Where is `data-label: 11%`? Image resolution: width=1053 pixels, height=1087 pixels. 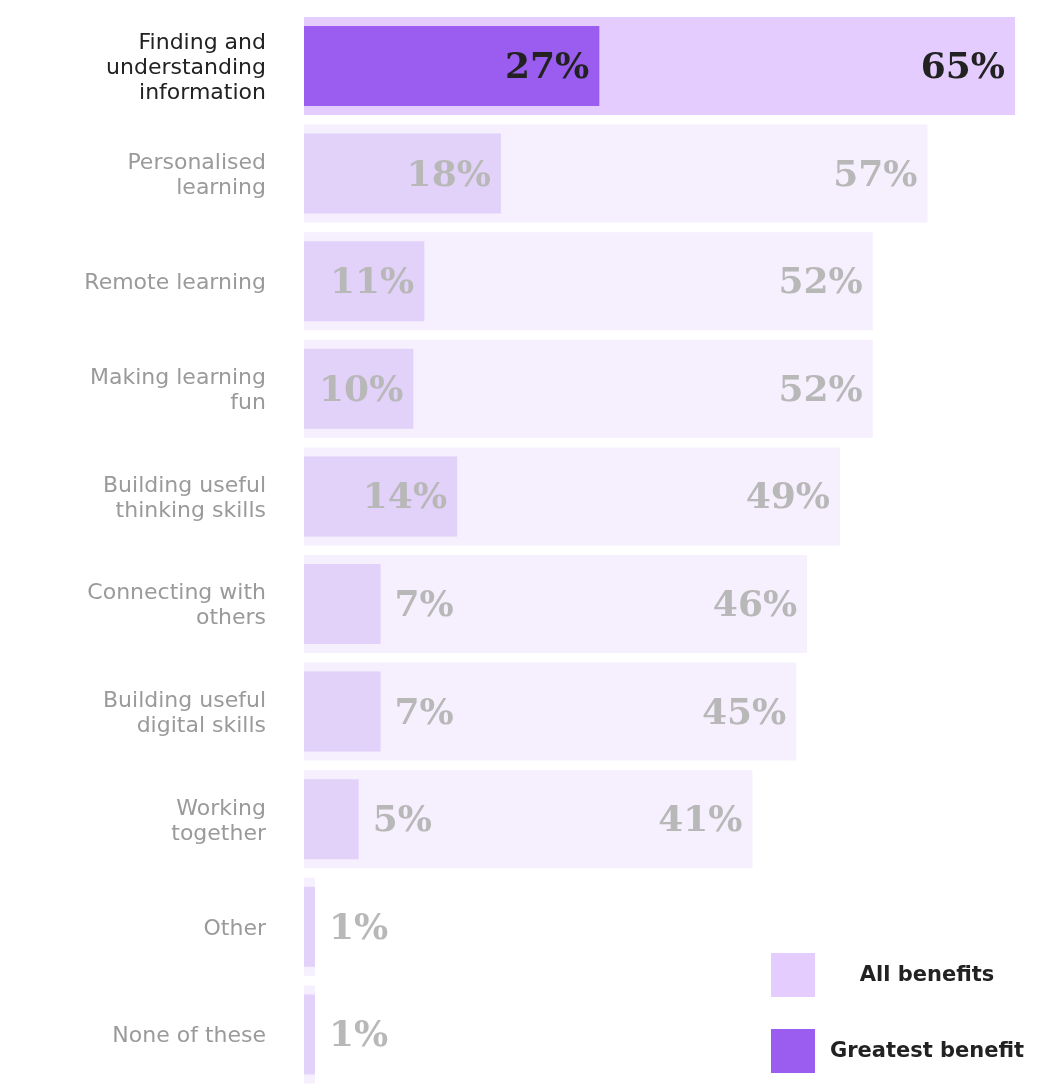
data-label: 11% is located at coordinates (372, 280).